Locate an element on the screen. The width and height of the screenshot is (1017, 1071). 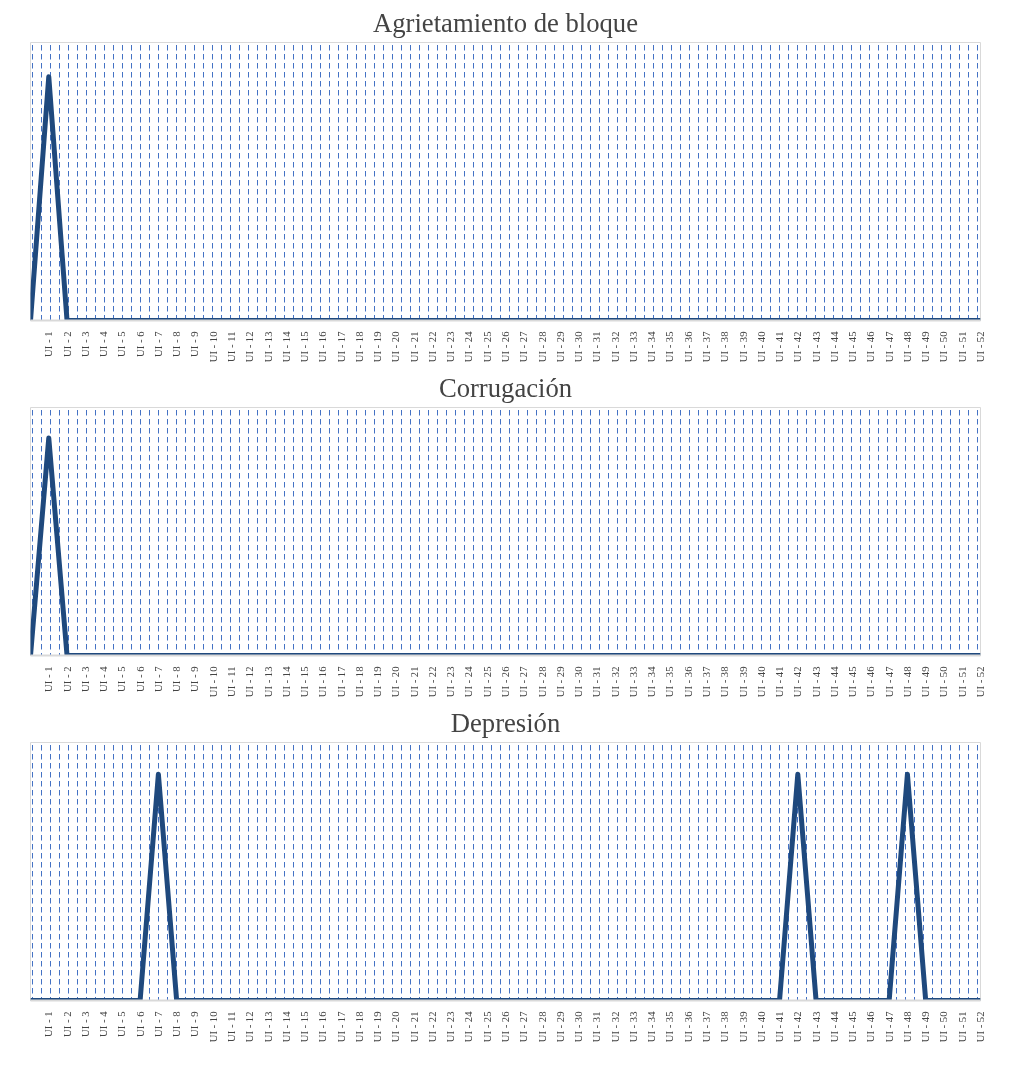
x-tick-label: UI - 38 is located at coordinates (725, 682).